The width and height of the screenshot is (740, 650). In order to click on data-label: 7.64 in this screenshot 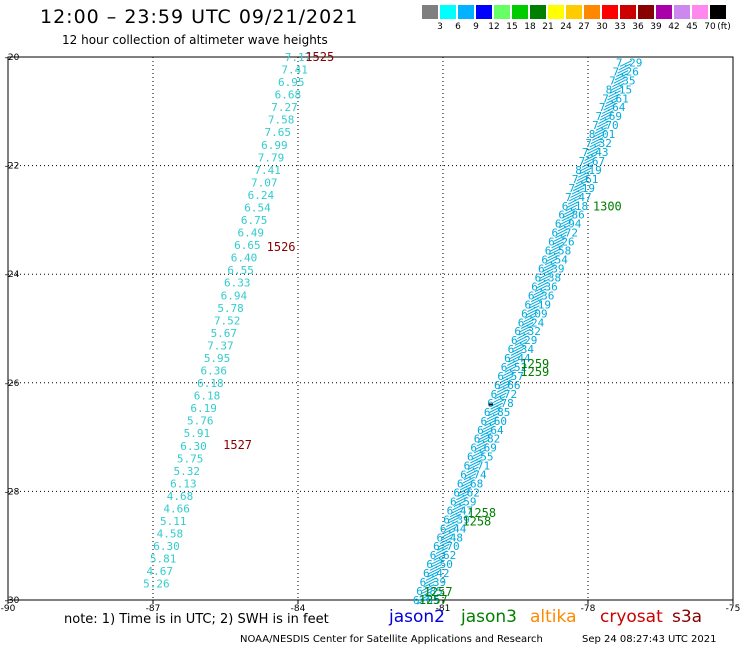, I will do `click(612, 107)`.